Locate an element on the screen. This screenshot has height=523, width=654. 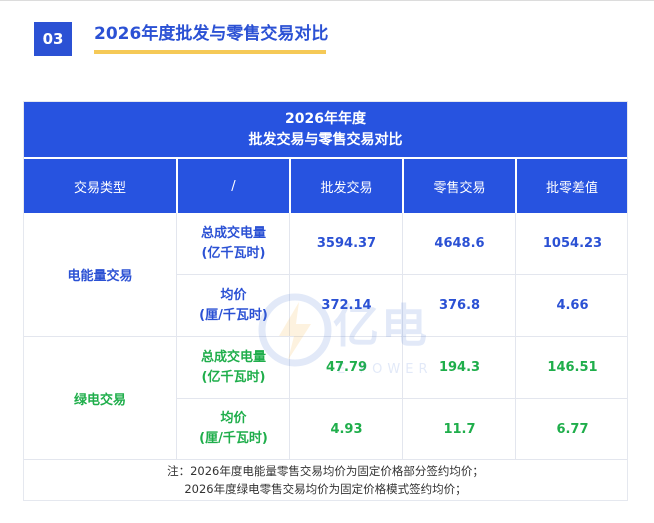
category-green-power-trade: 绿电交易 is located at coordinates (99, 400).